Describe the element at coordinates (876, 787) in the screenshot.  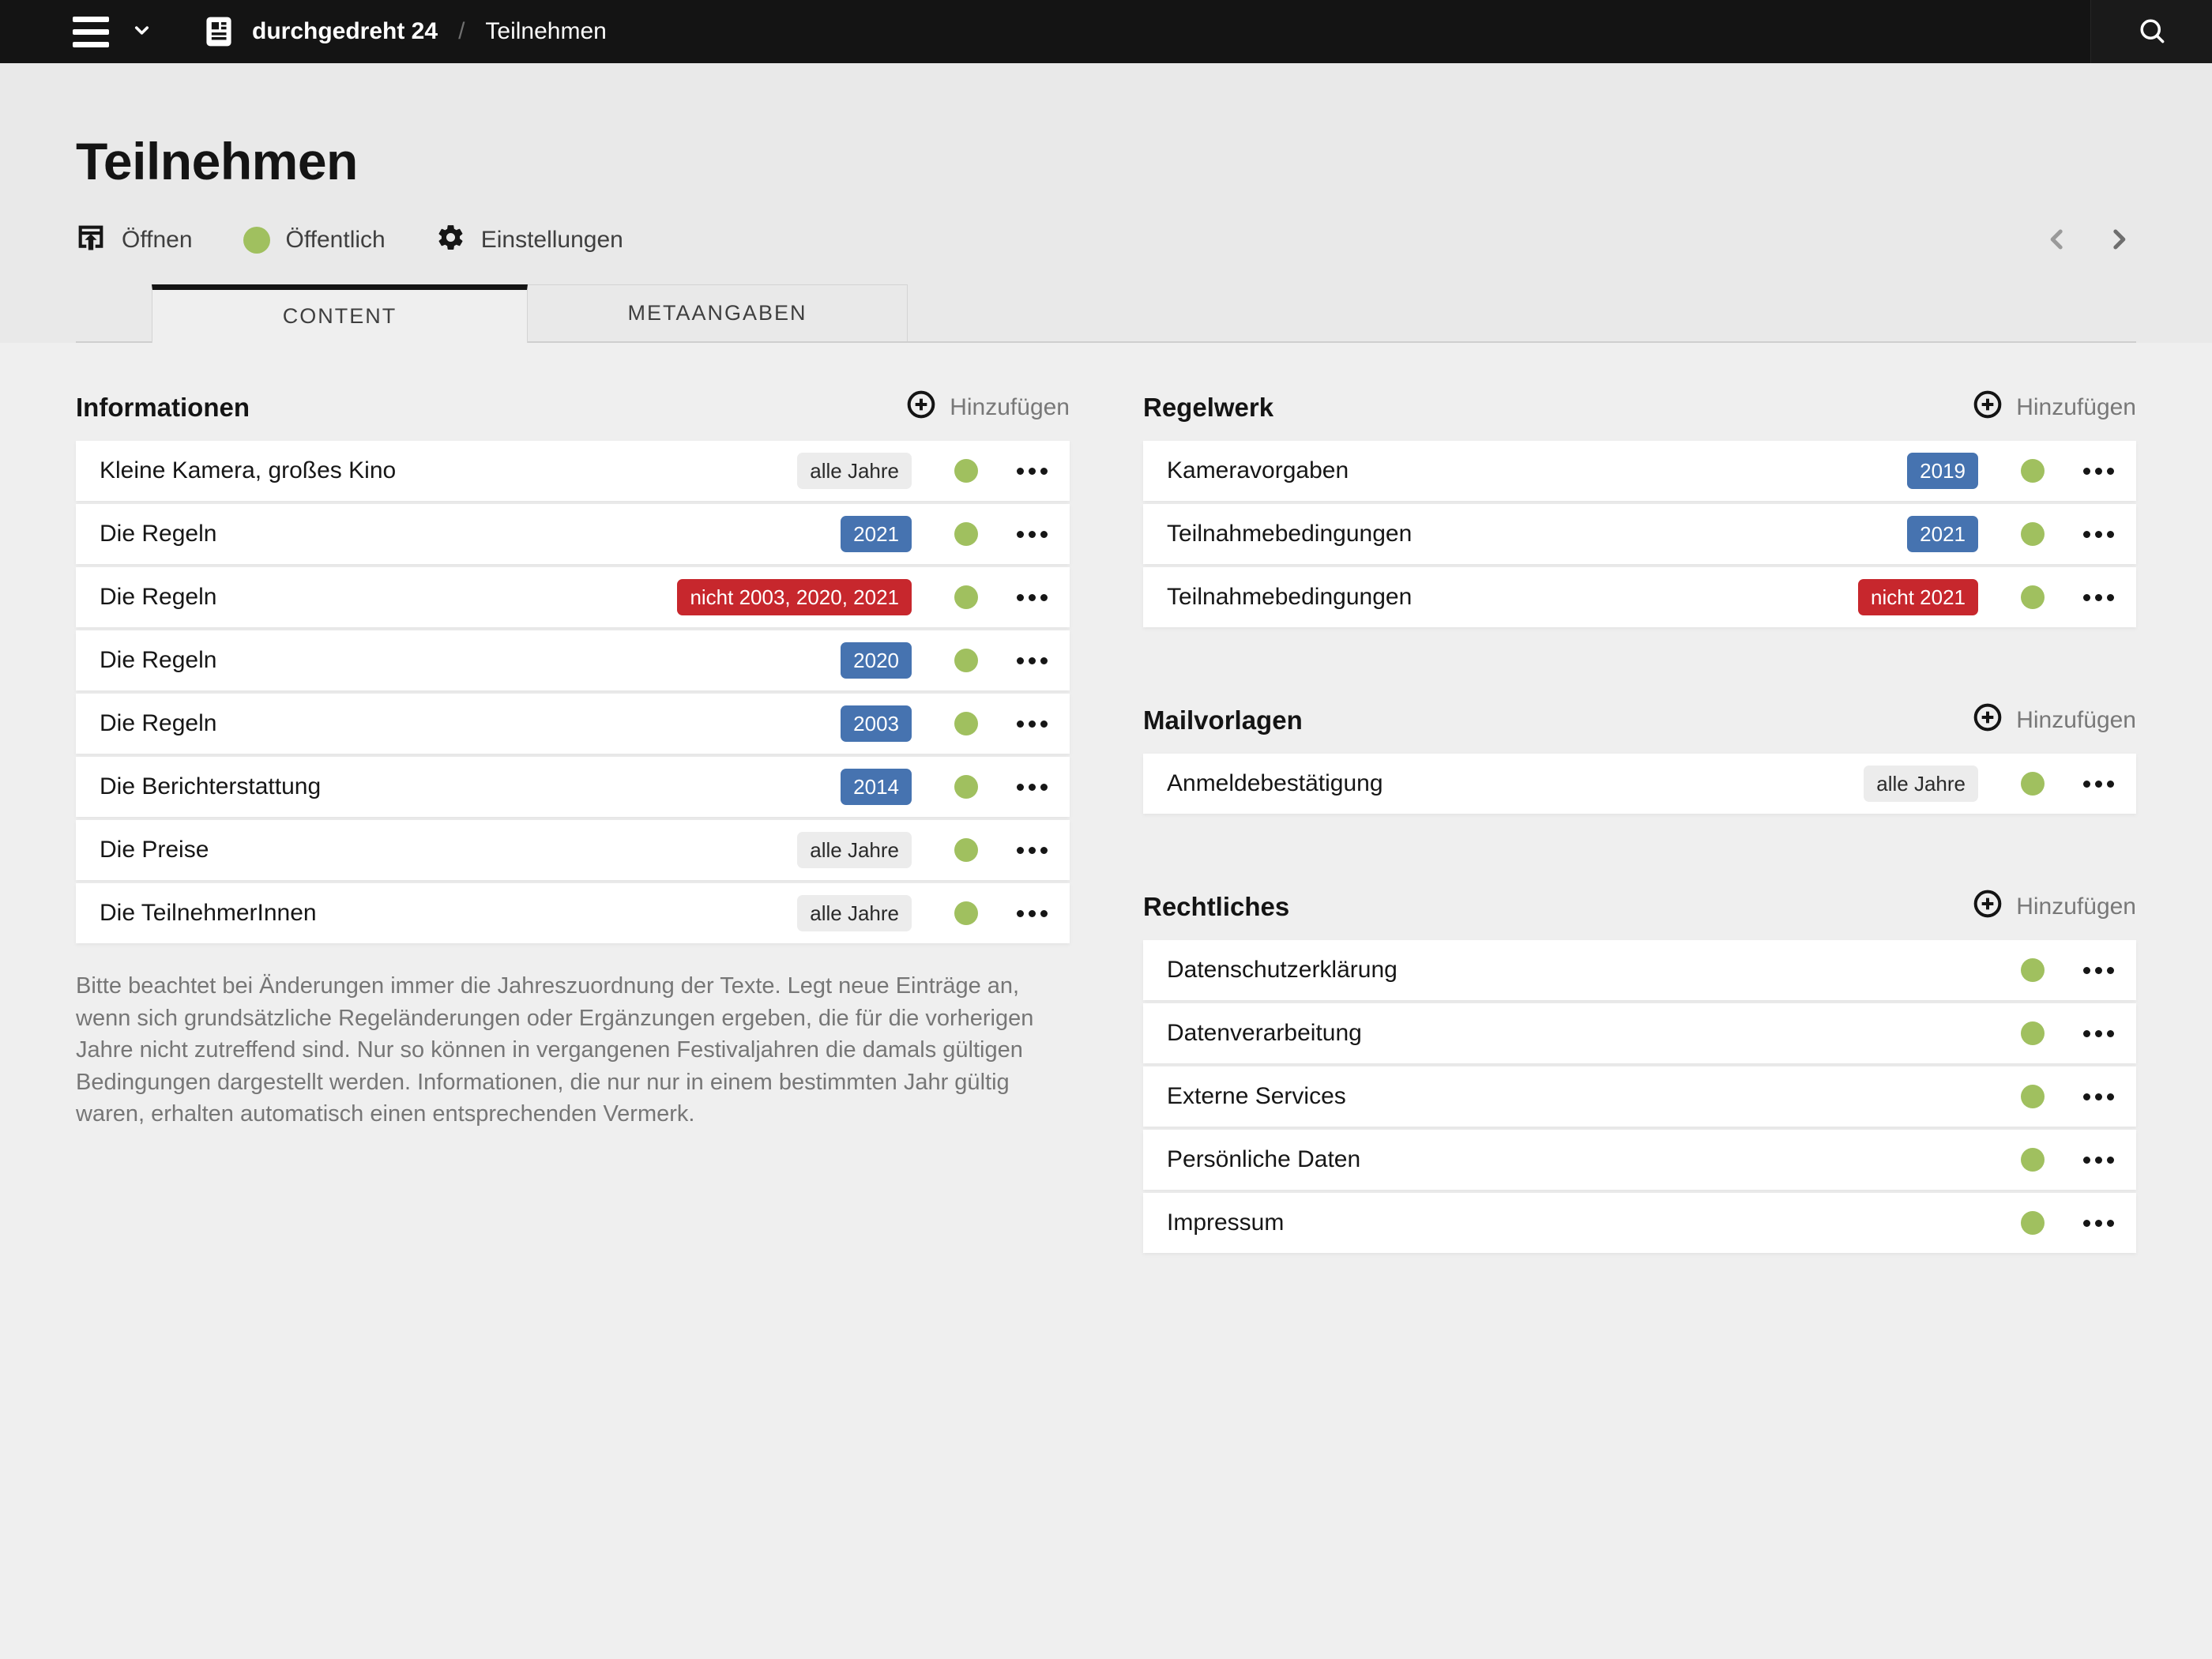
I see `years-badge: 2014` at that location.